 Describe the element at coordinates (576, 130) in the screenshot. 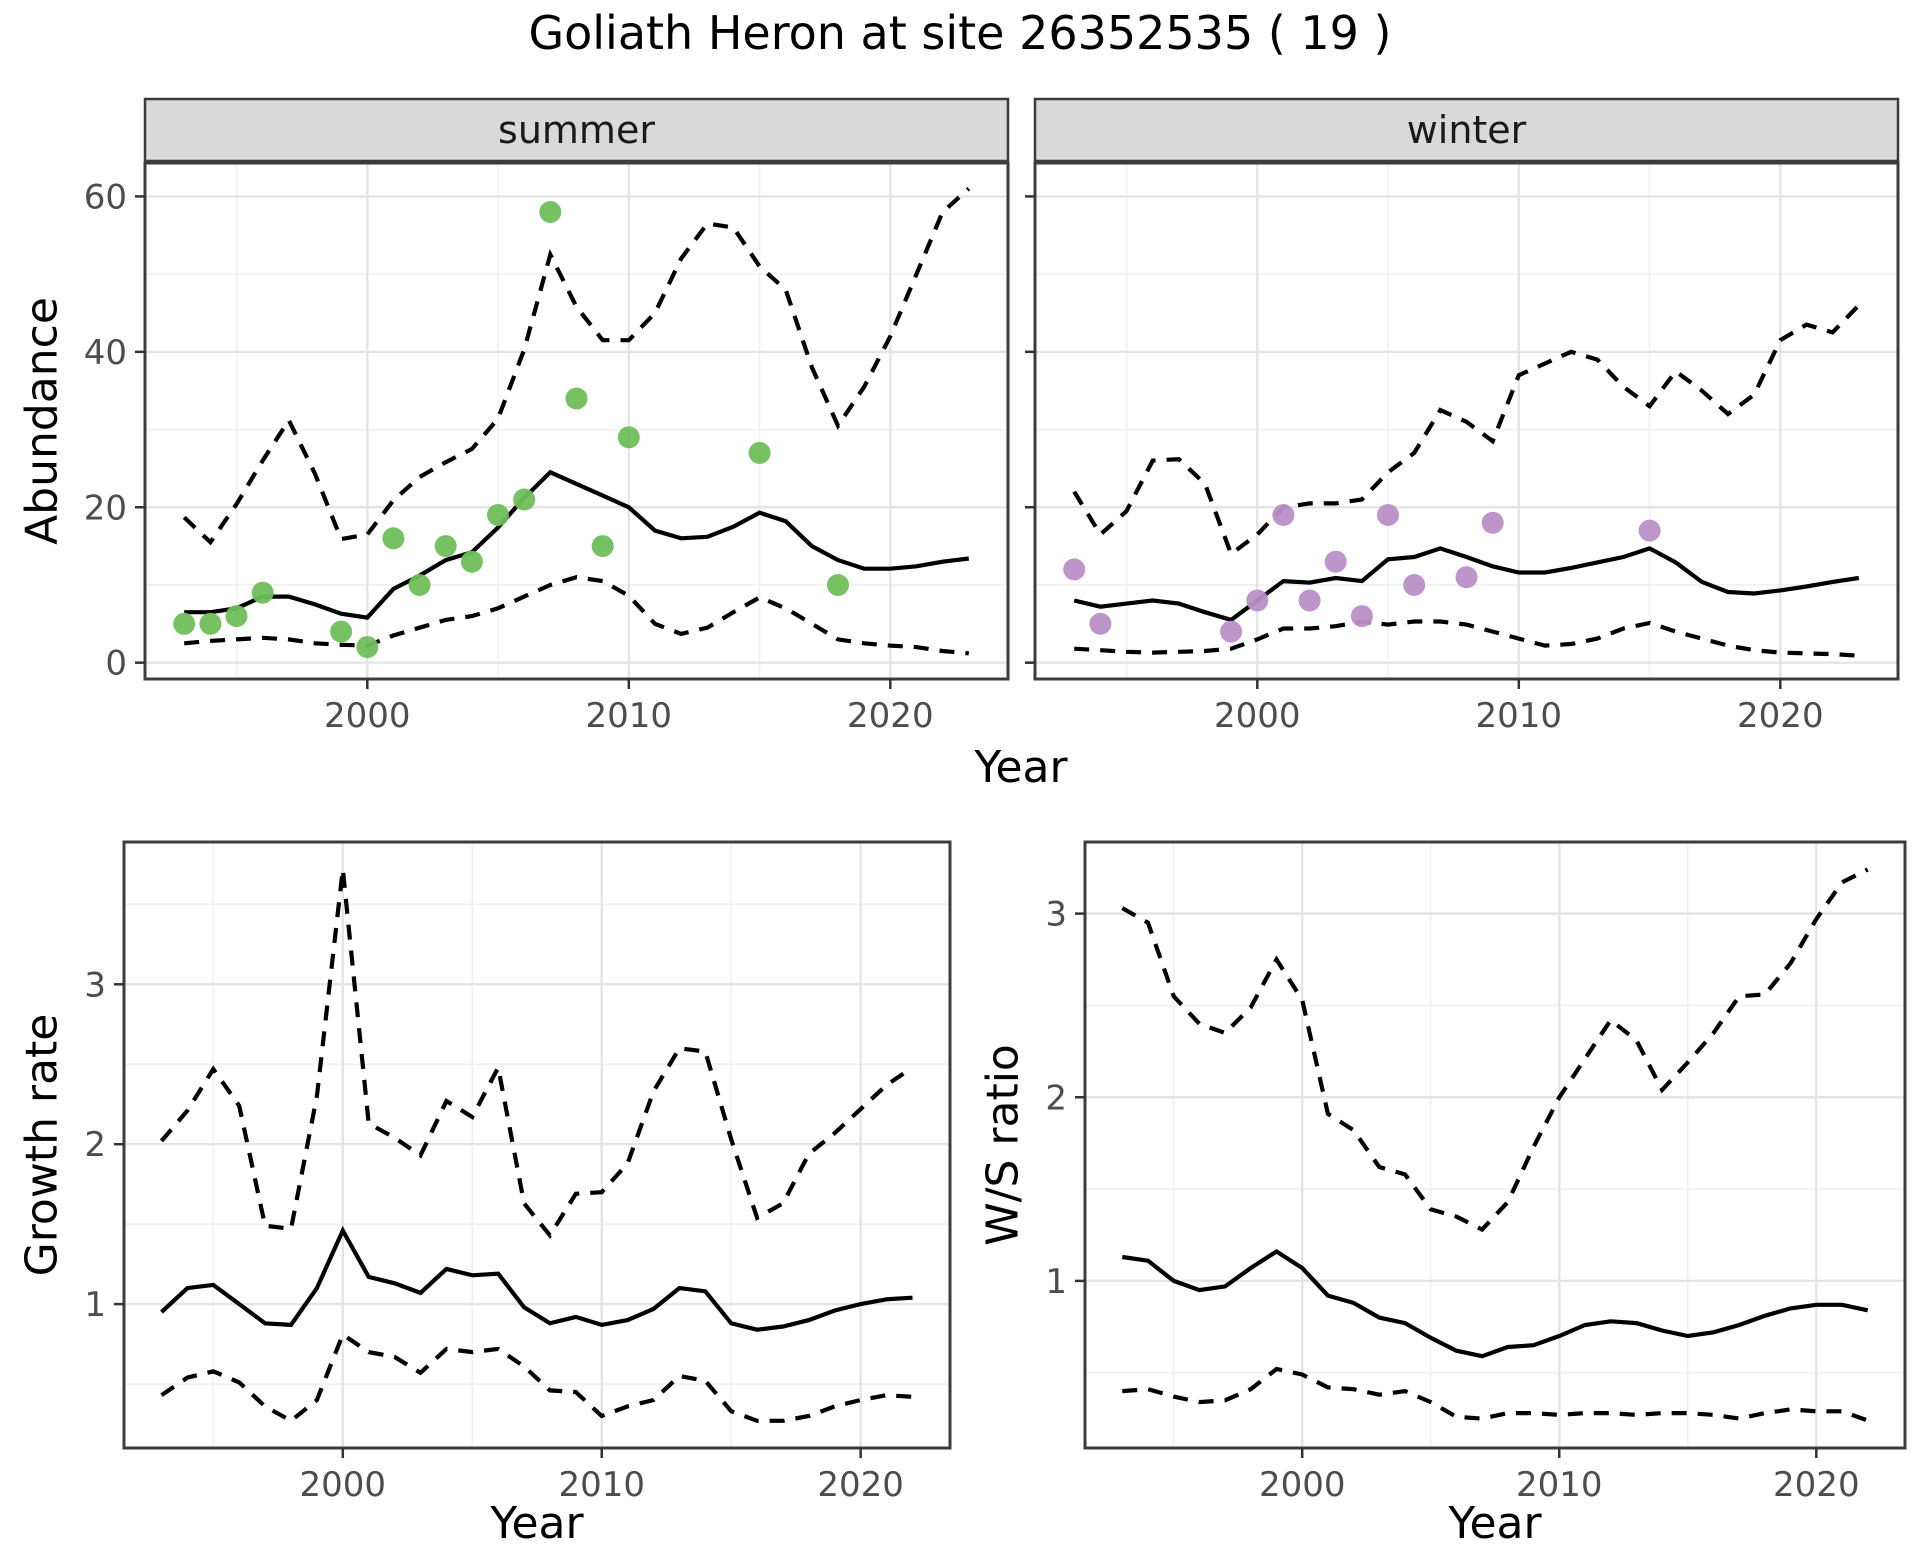

I see `facet-strip-label-summer: summer` at that location.